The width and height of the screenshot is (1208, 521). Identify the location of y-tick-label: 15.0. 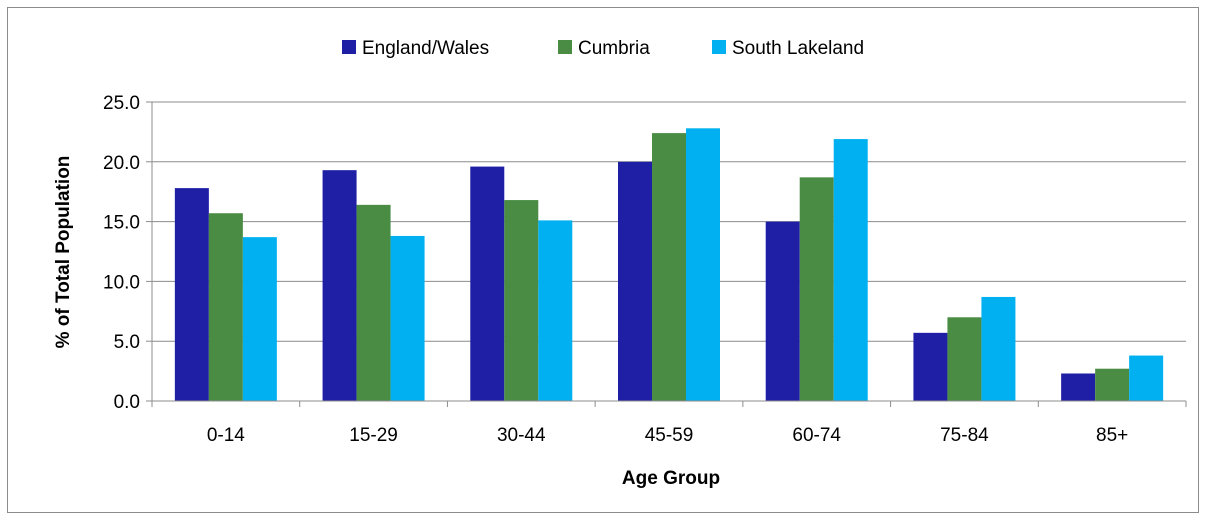
(121, 223).